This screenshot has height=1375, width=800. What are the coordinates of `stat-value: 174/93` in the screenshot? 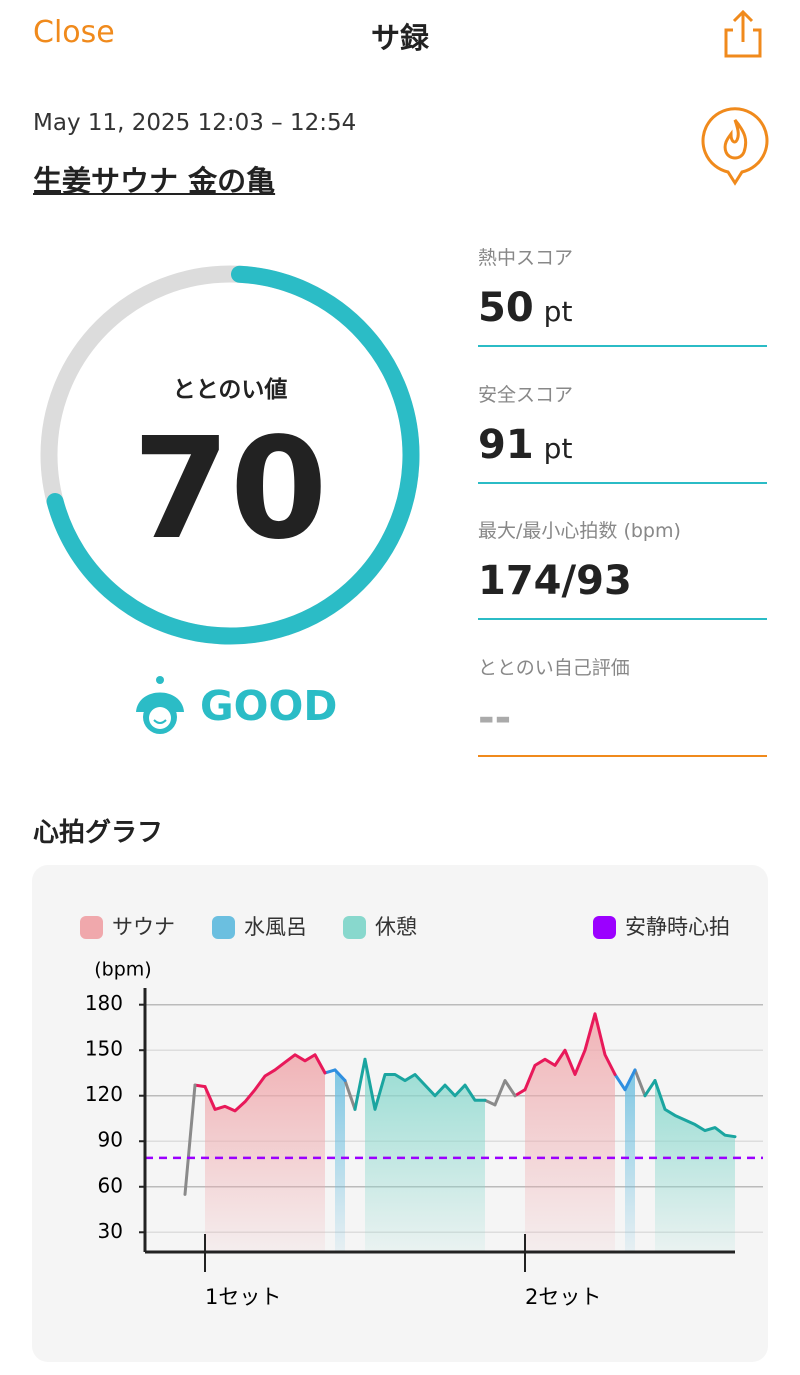 It's located at (555, 581).